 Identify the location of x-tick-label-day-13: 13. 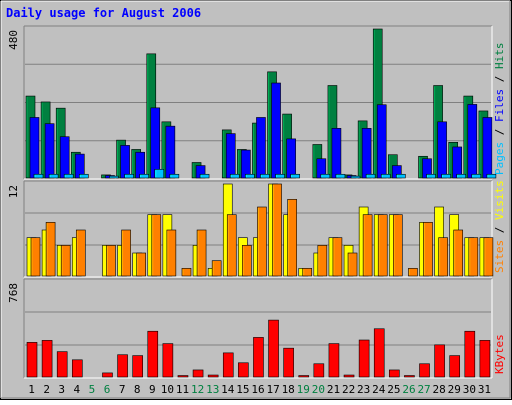
(212, 389).